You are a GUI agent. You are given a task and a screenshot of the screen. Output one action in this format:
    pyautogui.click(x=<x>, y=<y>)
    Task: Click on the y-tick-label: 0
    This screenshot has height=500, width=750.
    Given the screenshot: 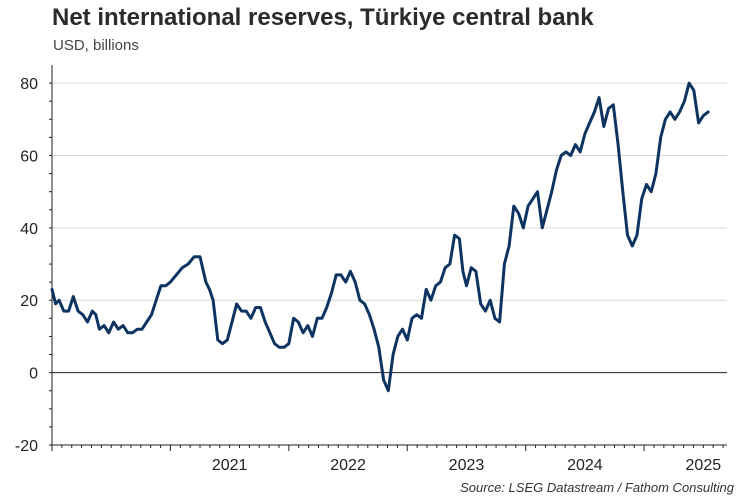 What is the action you would take?
    pyautogui.click(x=33, y=374)
    